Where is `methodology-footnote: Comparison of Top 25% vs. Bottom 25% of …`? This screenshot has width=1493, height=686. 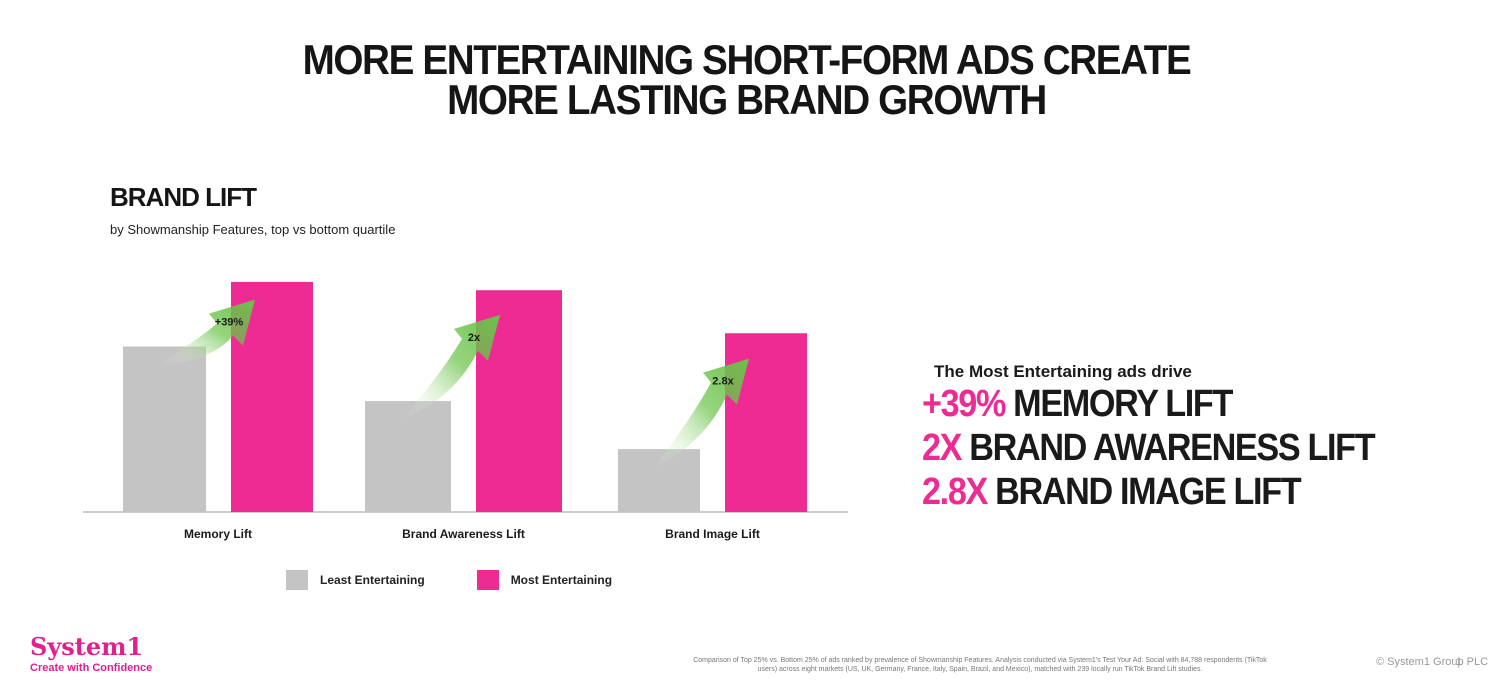
methodology-footnote: Comparison of Top 25% vs. Bottom 25% of … is located at coordinates (980, 665).